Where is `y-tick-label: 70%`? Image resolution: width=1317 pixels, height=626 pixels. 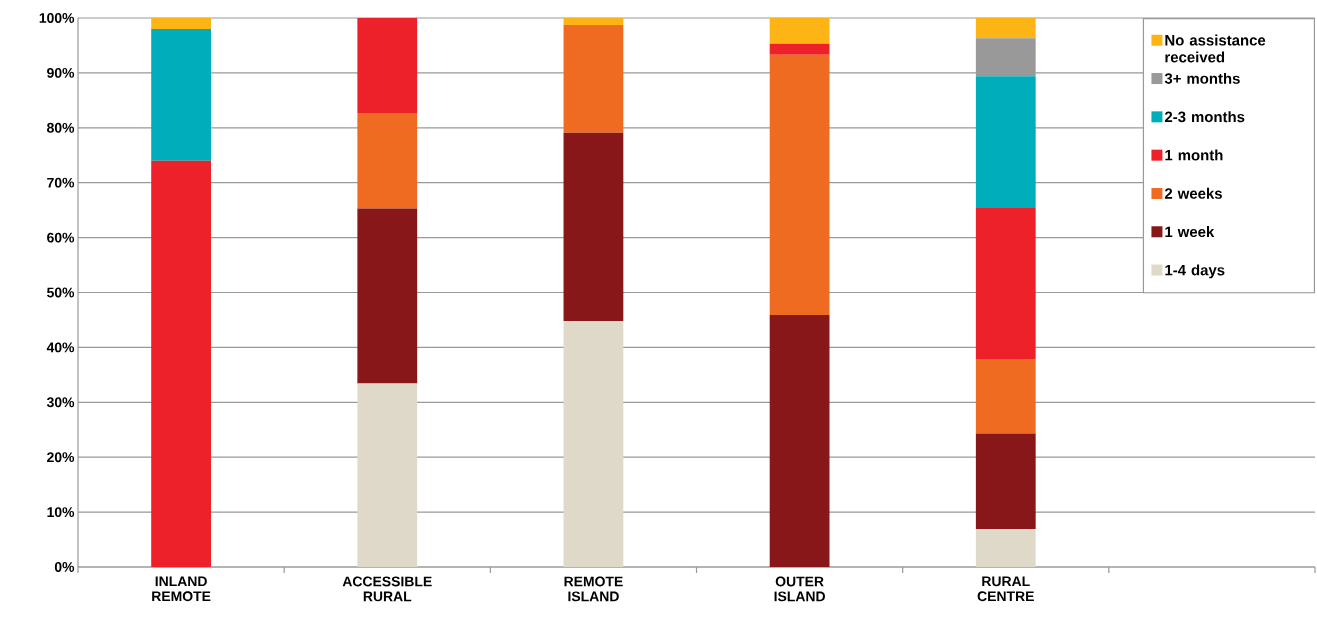
y-tick-label: 70% is located at coordinates (61, 182).